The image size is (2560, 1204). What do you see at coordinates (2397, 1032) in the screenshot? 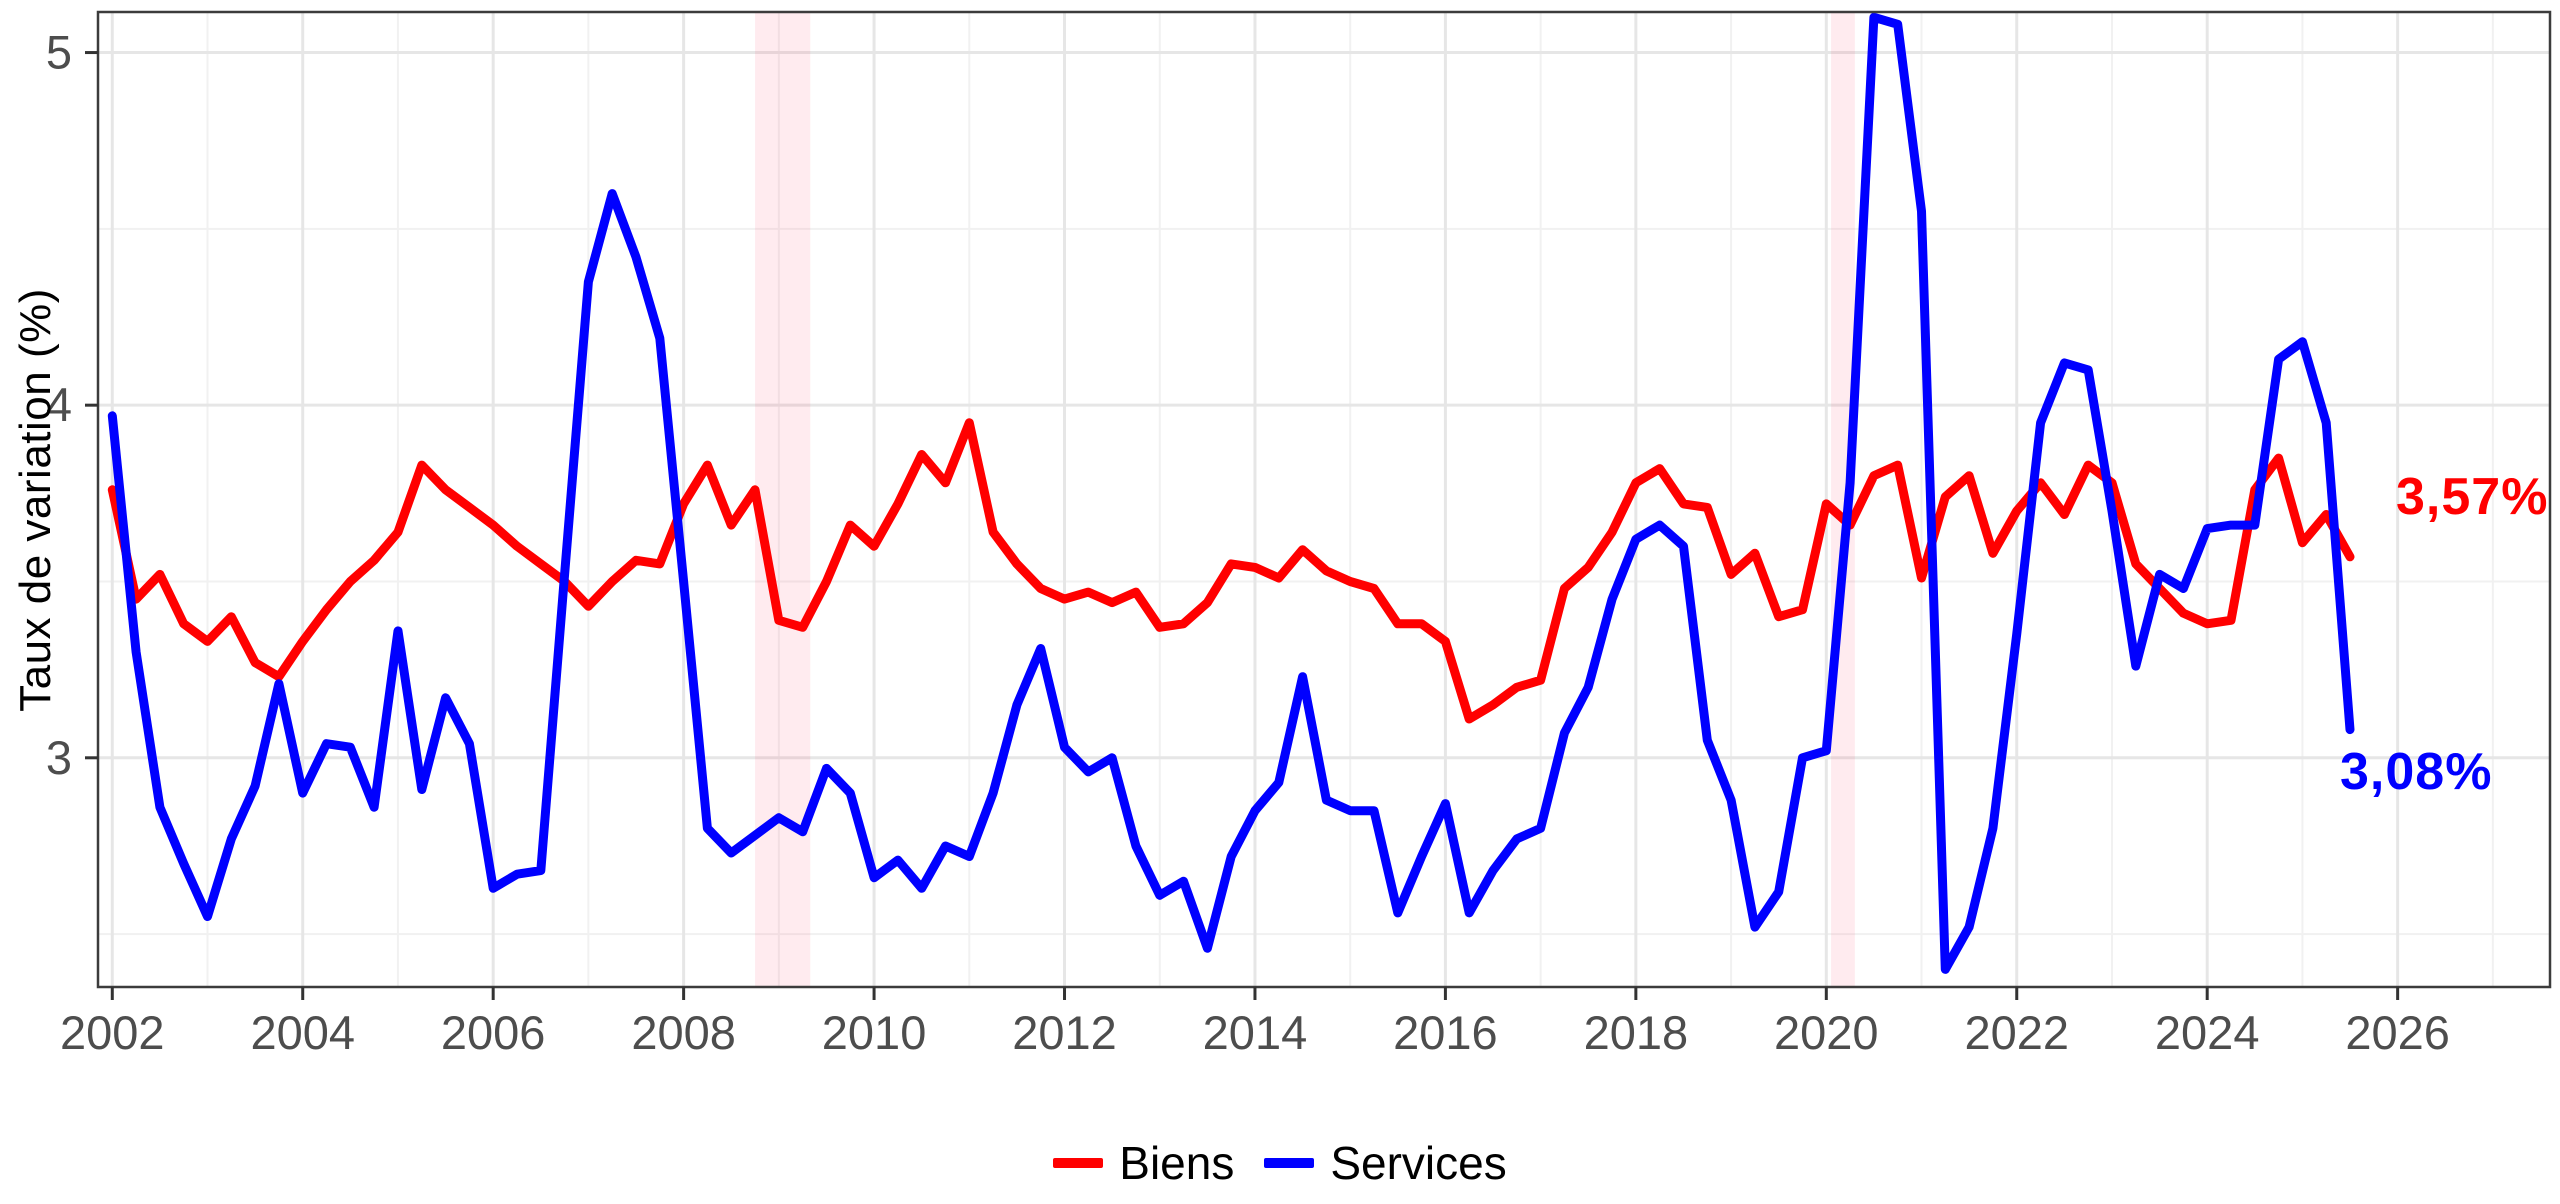
I see `x-tick-label: 2026` at bounding box center [2397, 1032].